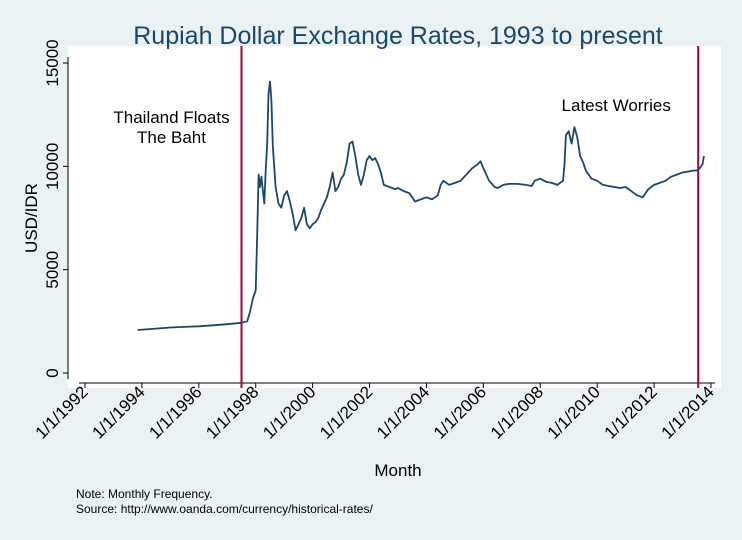  I want to click on y-tick-label: 15000, so click(52, 62).